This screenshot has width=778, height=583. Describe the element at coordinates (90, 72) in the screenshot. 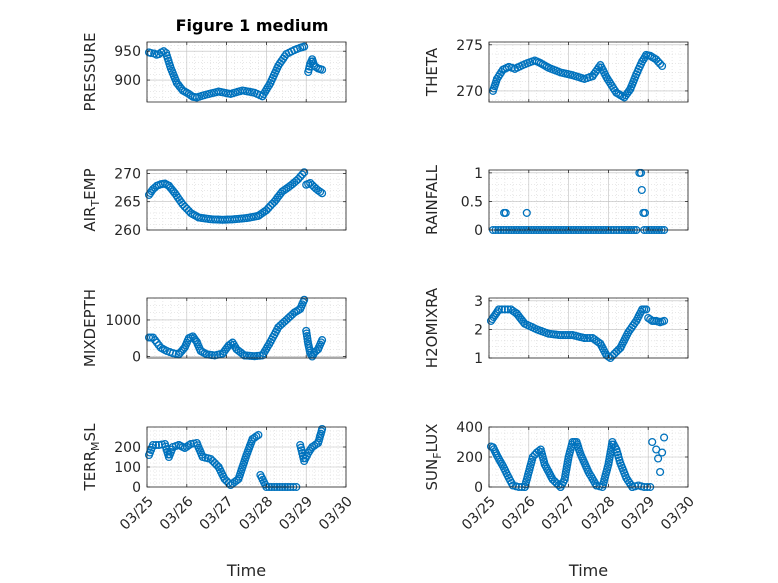

I see `y-axis-label: PRESSURE` at that location.